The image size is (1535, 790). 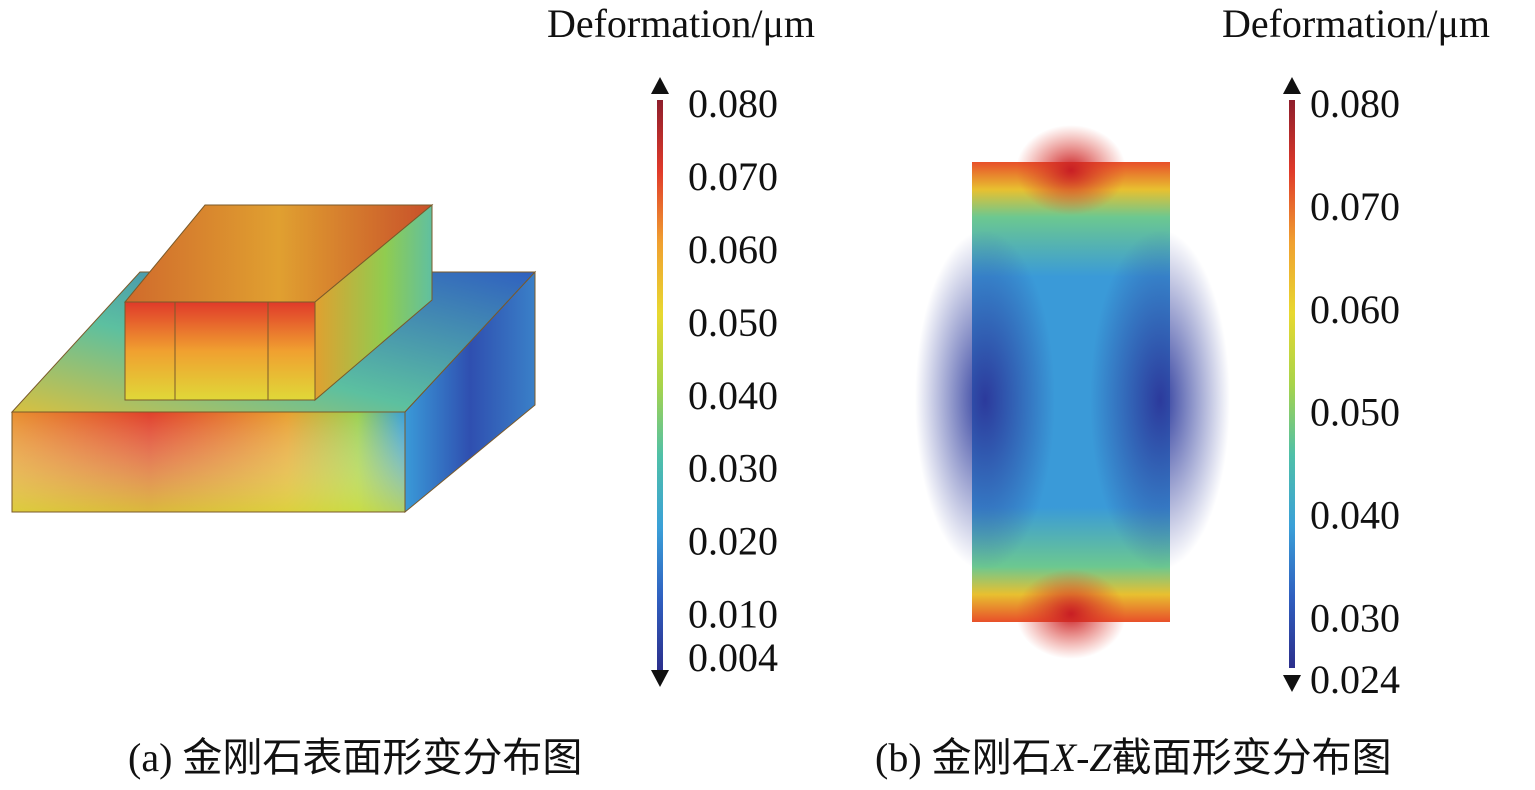 What do you see at coordinates (1355, 679) in the screenshot?
I see `colorbar-tick-label: 0.024` at bounding box center [1355, 679].